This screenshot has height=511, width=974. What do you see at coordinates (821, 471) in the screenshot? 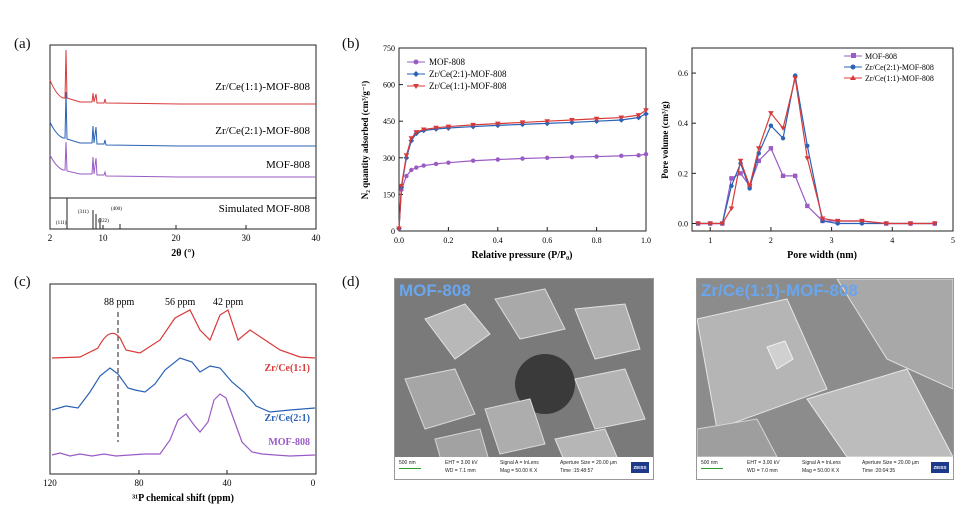
I see `sem-mag-2: Mag = 50.00 K X` at bounding box center [821, 471].